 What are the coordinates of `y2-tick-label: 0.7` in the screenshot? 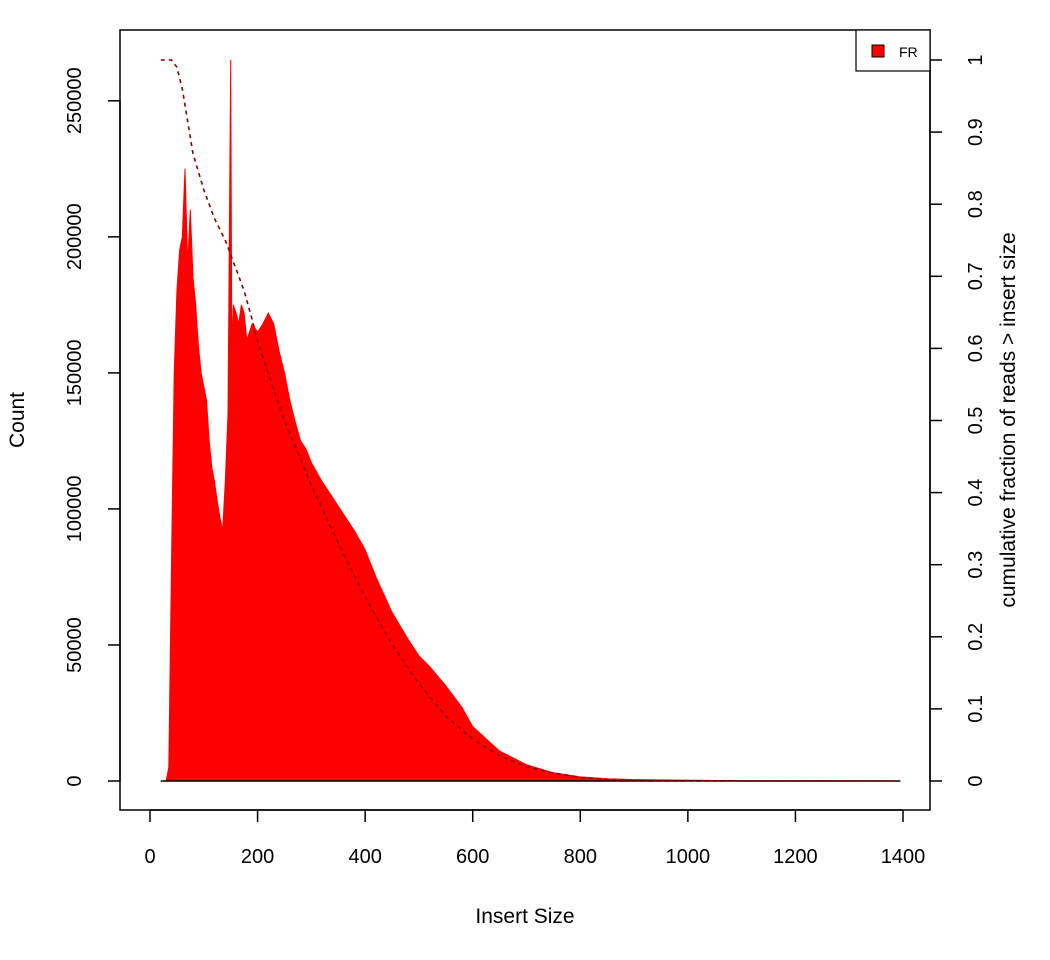 It's located at (976, 276).